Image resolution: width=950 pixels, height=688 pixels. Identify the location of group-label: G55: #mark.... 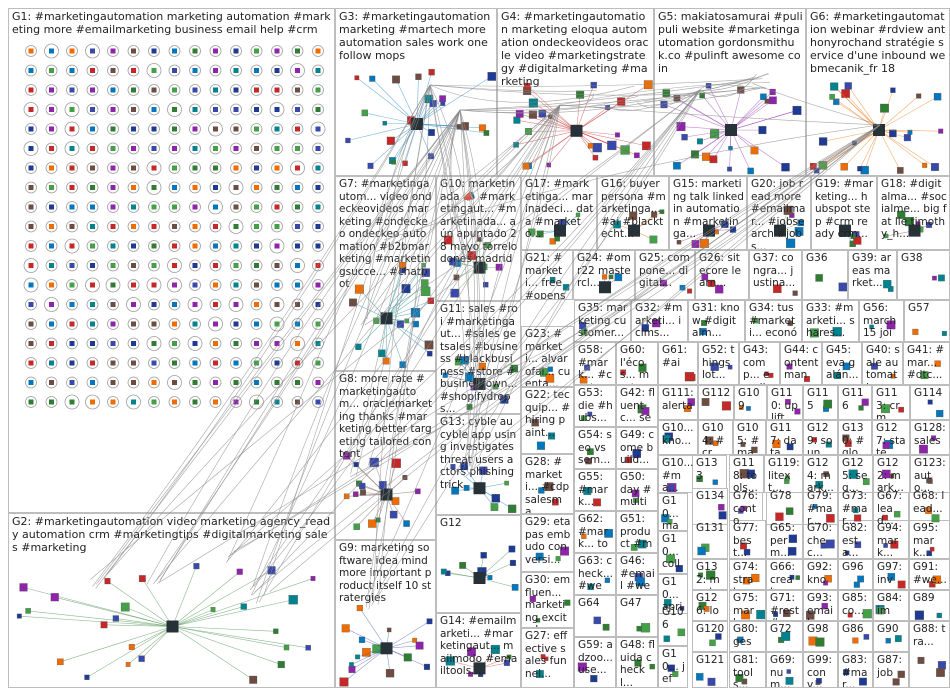
(593, 489).